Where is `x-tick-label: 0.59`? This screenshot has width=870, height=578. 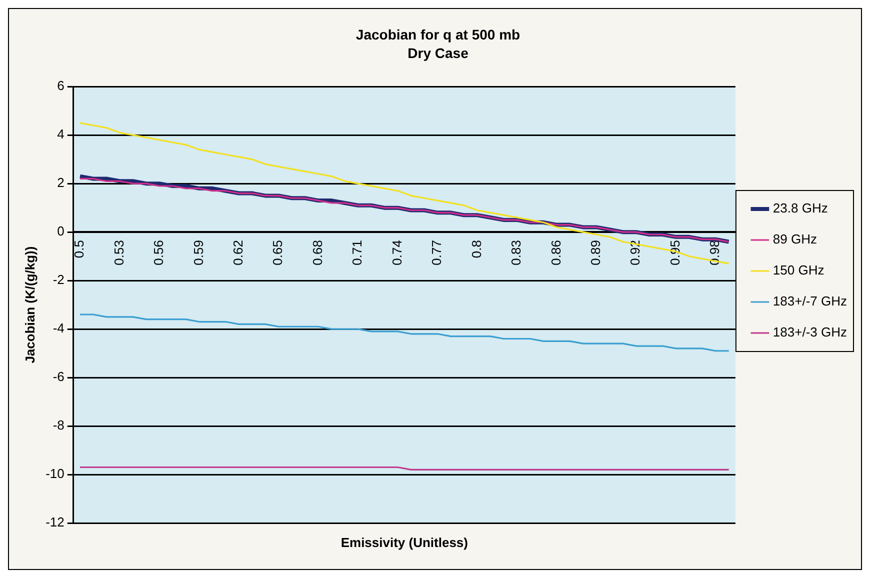
x-tick-label: 0.59 is located at coordinates (198, 253).